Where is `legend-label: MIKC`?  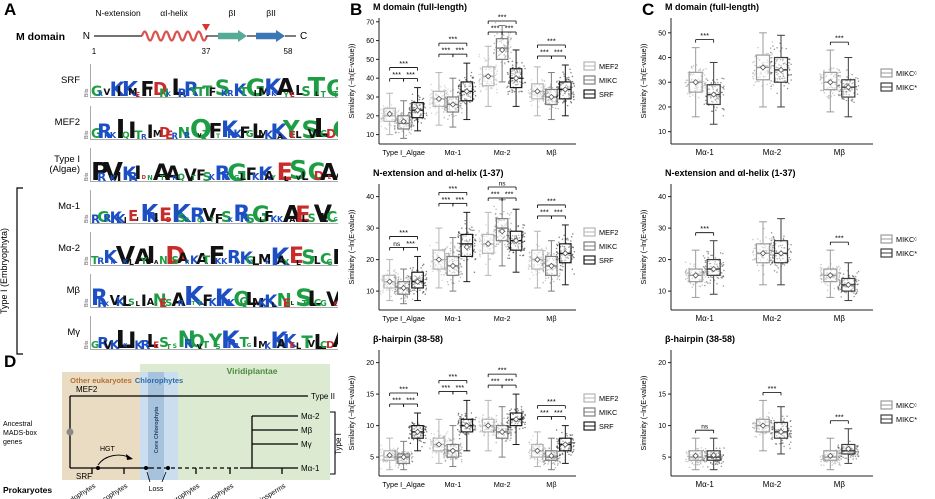
legend-label: MIKC is located at coordinates (608, 246).